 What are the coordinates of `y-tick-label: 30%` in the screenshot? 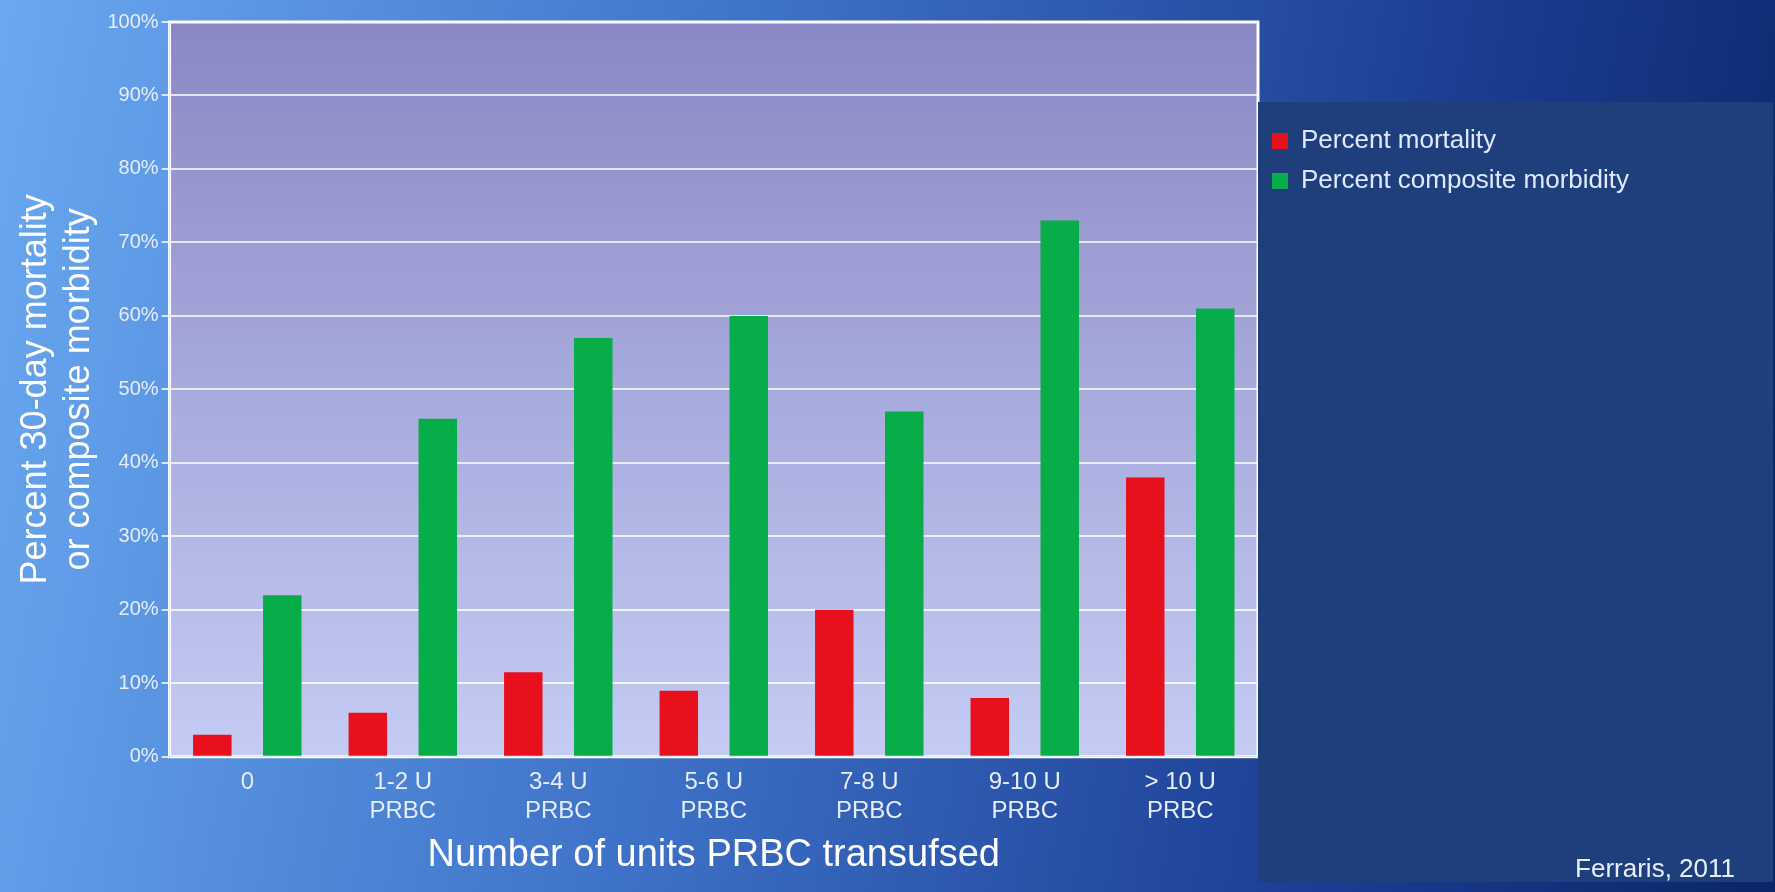 It's located at (138, 534).